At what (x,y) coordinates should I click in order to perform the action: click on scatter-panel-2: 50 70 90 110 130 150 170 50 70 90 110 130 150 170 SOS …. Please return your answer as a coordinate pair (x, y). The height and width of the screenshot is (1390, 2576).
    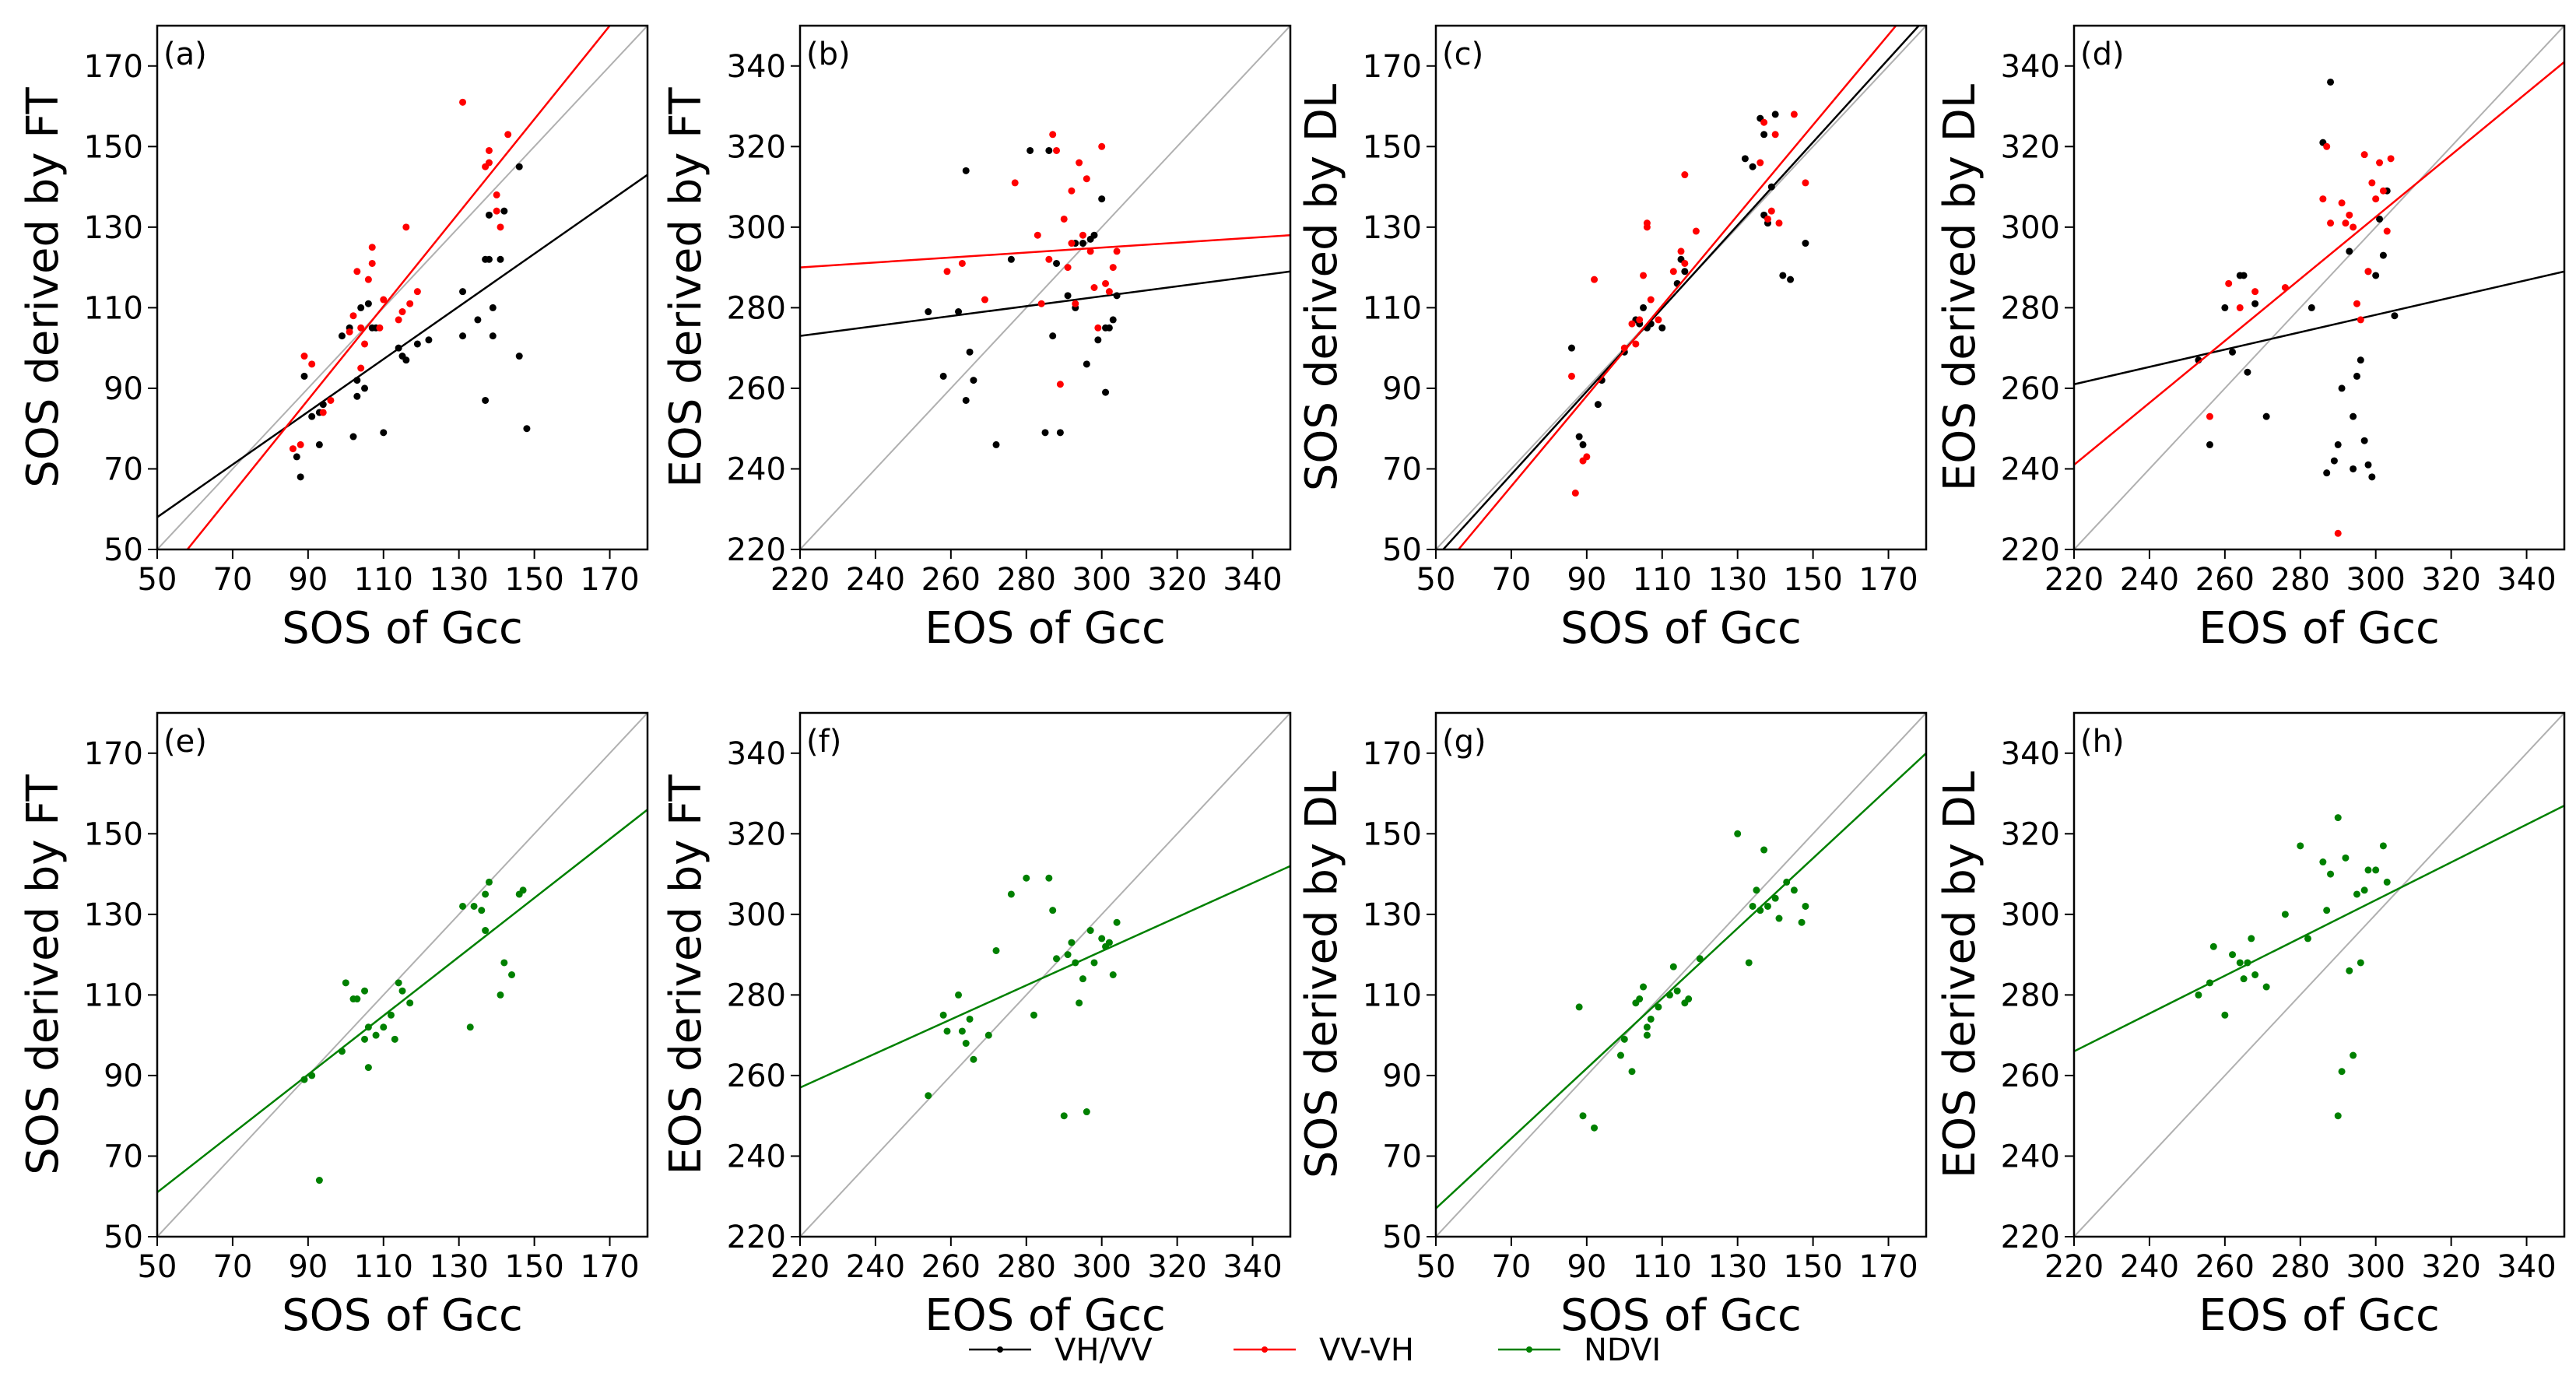
    Looking at the image, I should click on (1613, 339).